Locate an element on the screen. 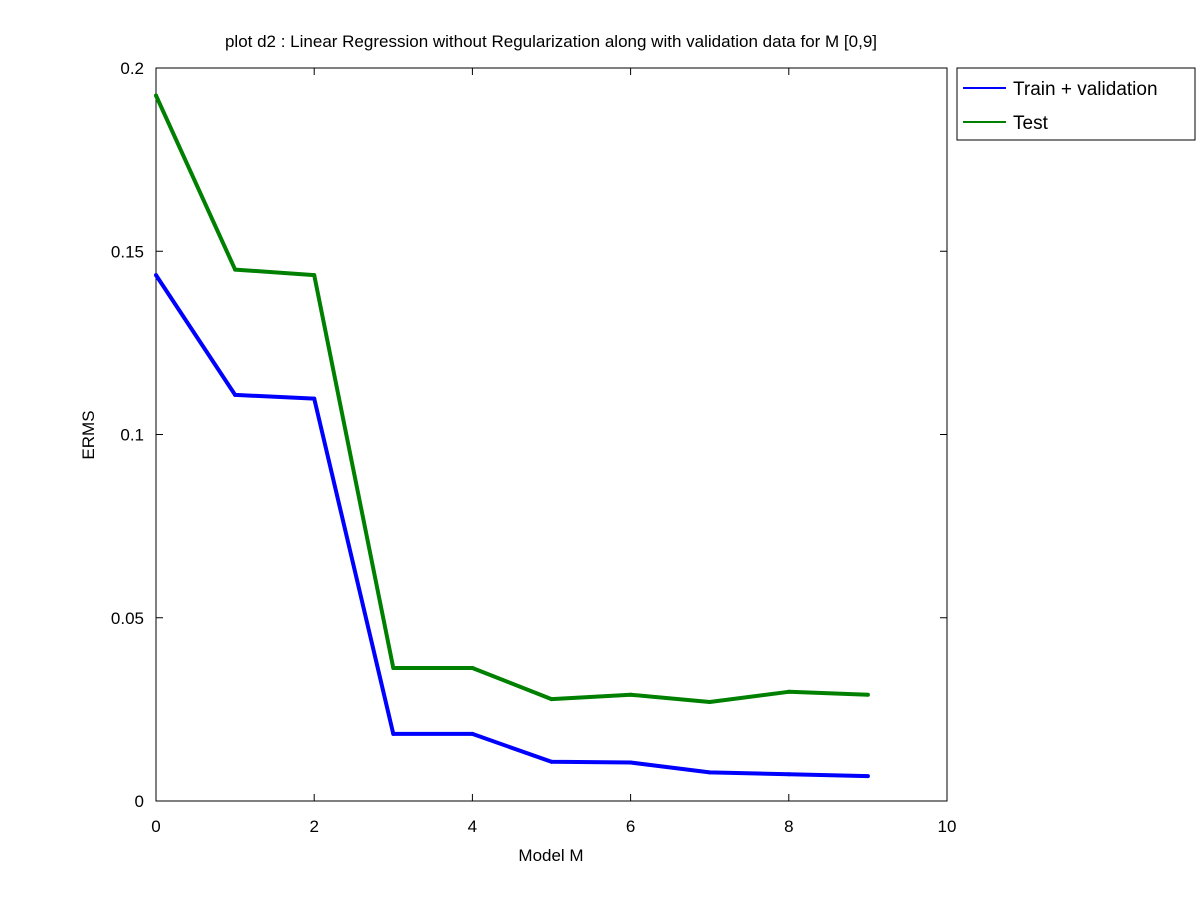  x-tick-label: 4 is located at coordinates (472, 826).